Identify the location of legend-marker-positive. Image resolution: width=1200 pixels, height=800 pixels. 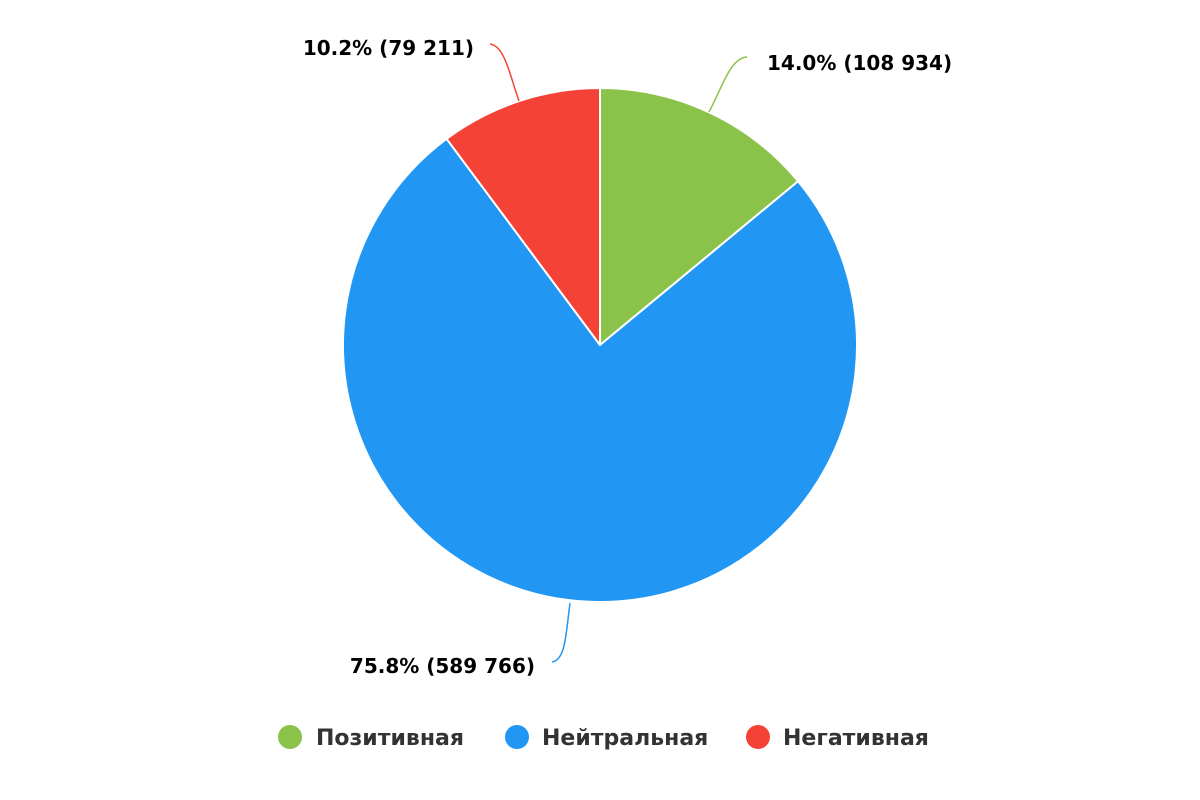
(290, 737).